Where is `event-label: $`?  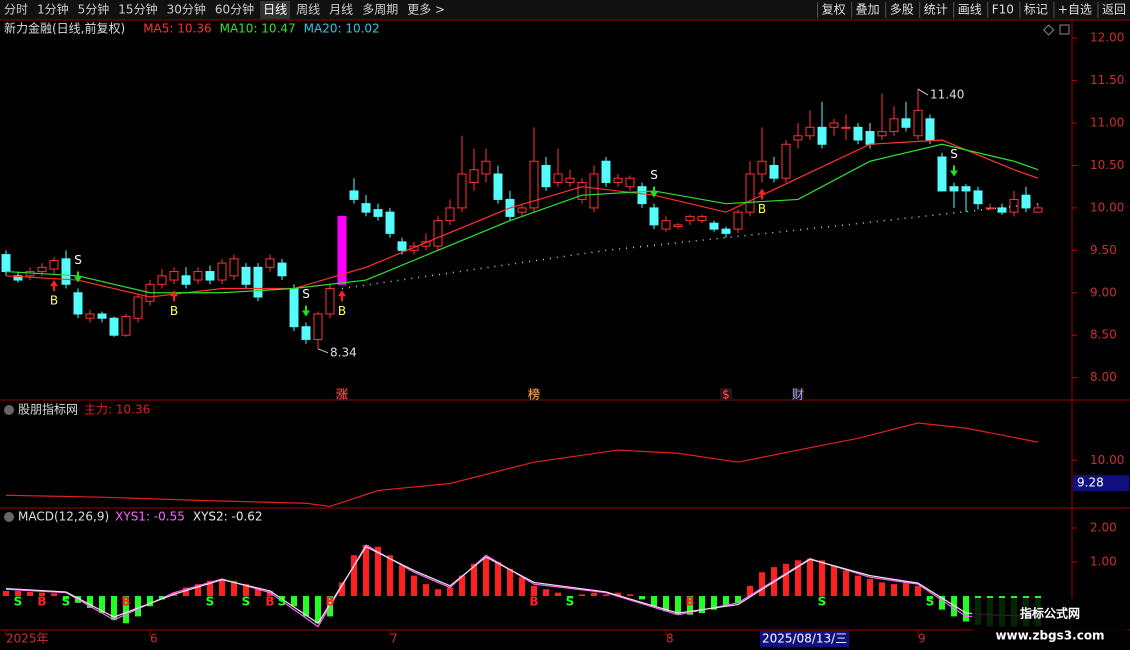 event-label: $ is located at coordinates (726, 395).